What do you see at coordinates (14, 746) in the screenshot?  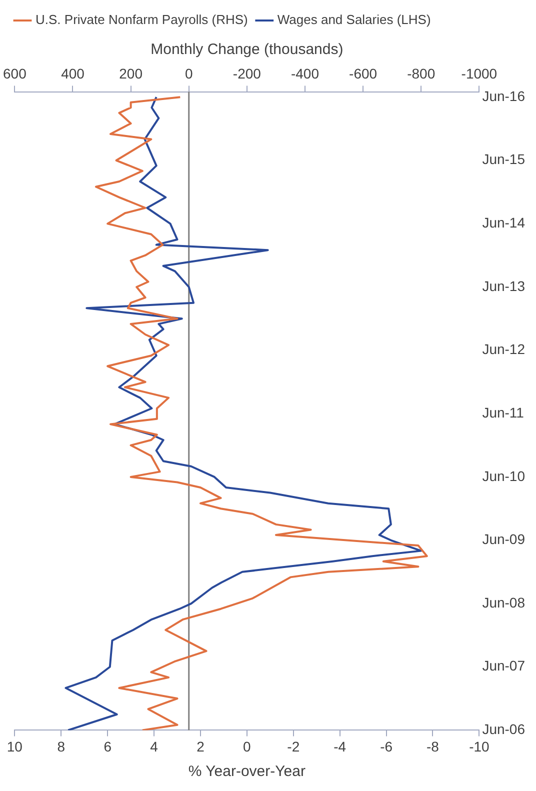 I see `x-tick-label: 10` at bounding box center [14, 746].